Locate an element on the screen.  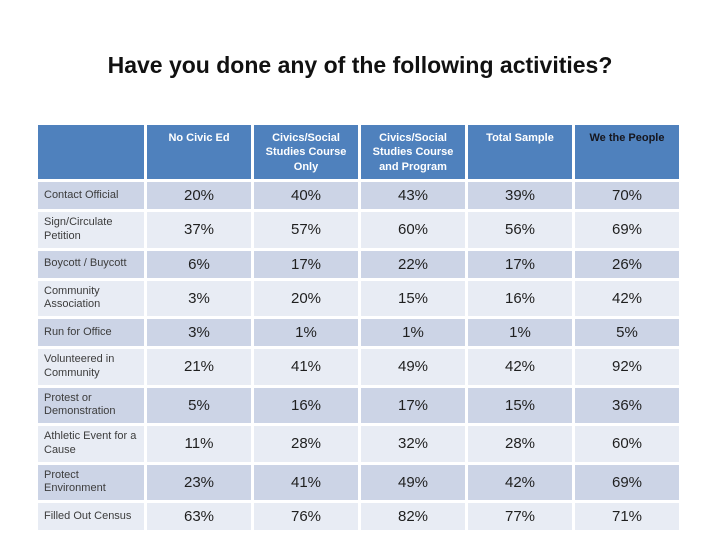
column-header-total-sample: Total Sample is located at coordinates (520, 152).